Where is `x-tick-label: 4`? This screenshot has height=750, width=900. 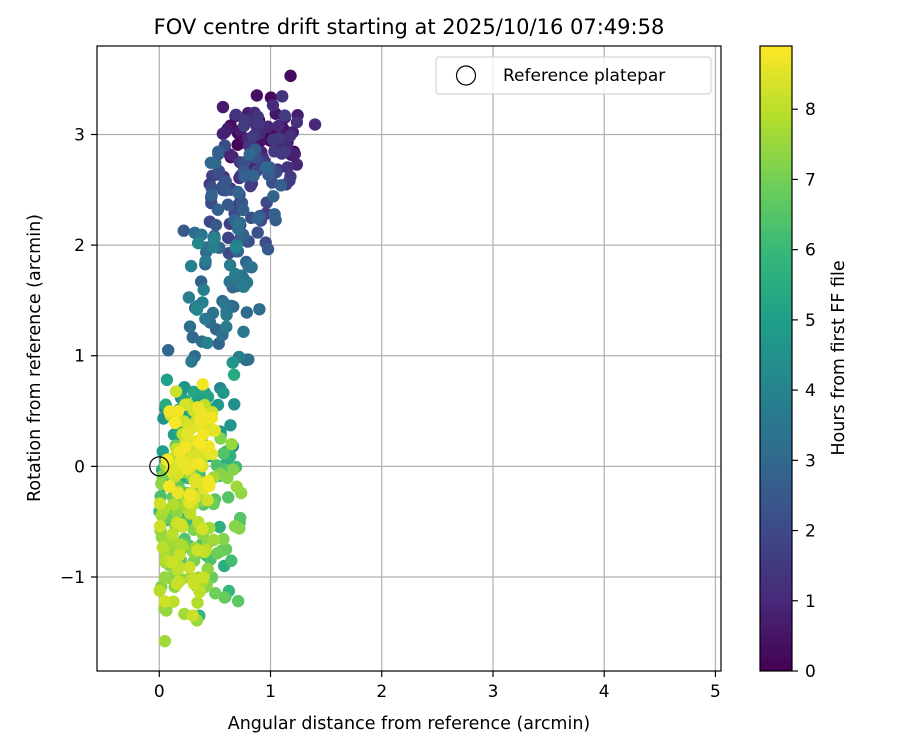
x-tick-label: 4 is located at coordinates (604, 692).